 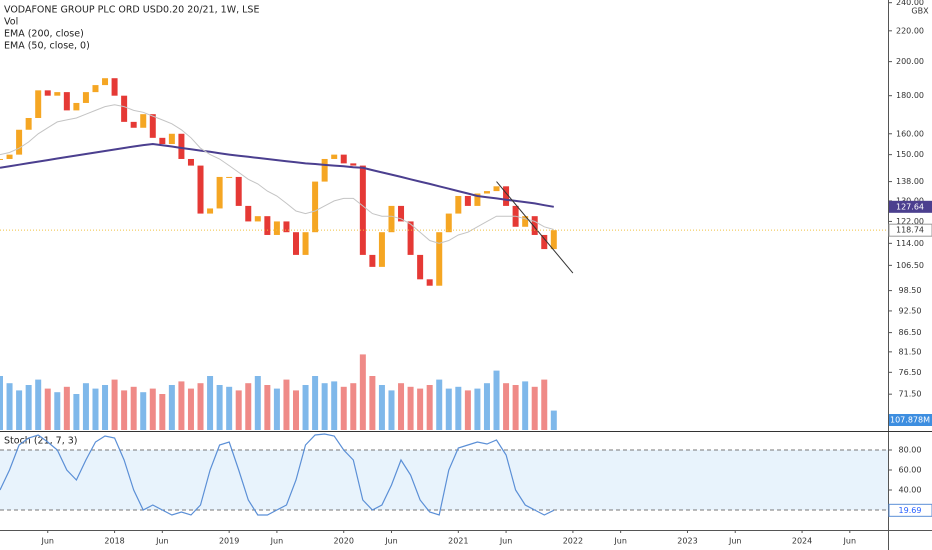 I want to click on currency-label: GBX, so click(x=920, y=11).